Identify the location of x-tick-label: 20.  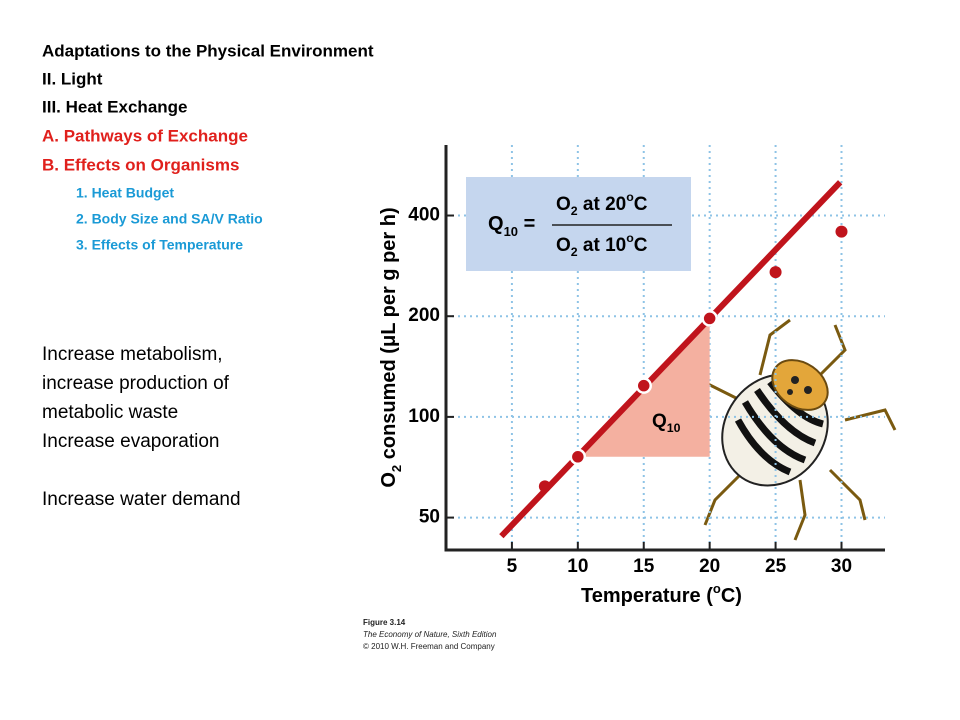
(709, 566).